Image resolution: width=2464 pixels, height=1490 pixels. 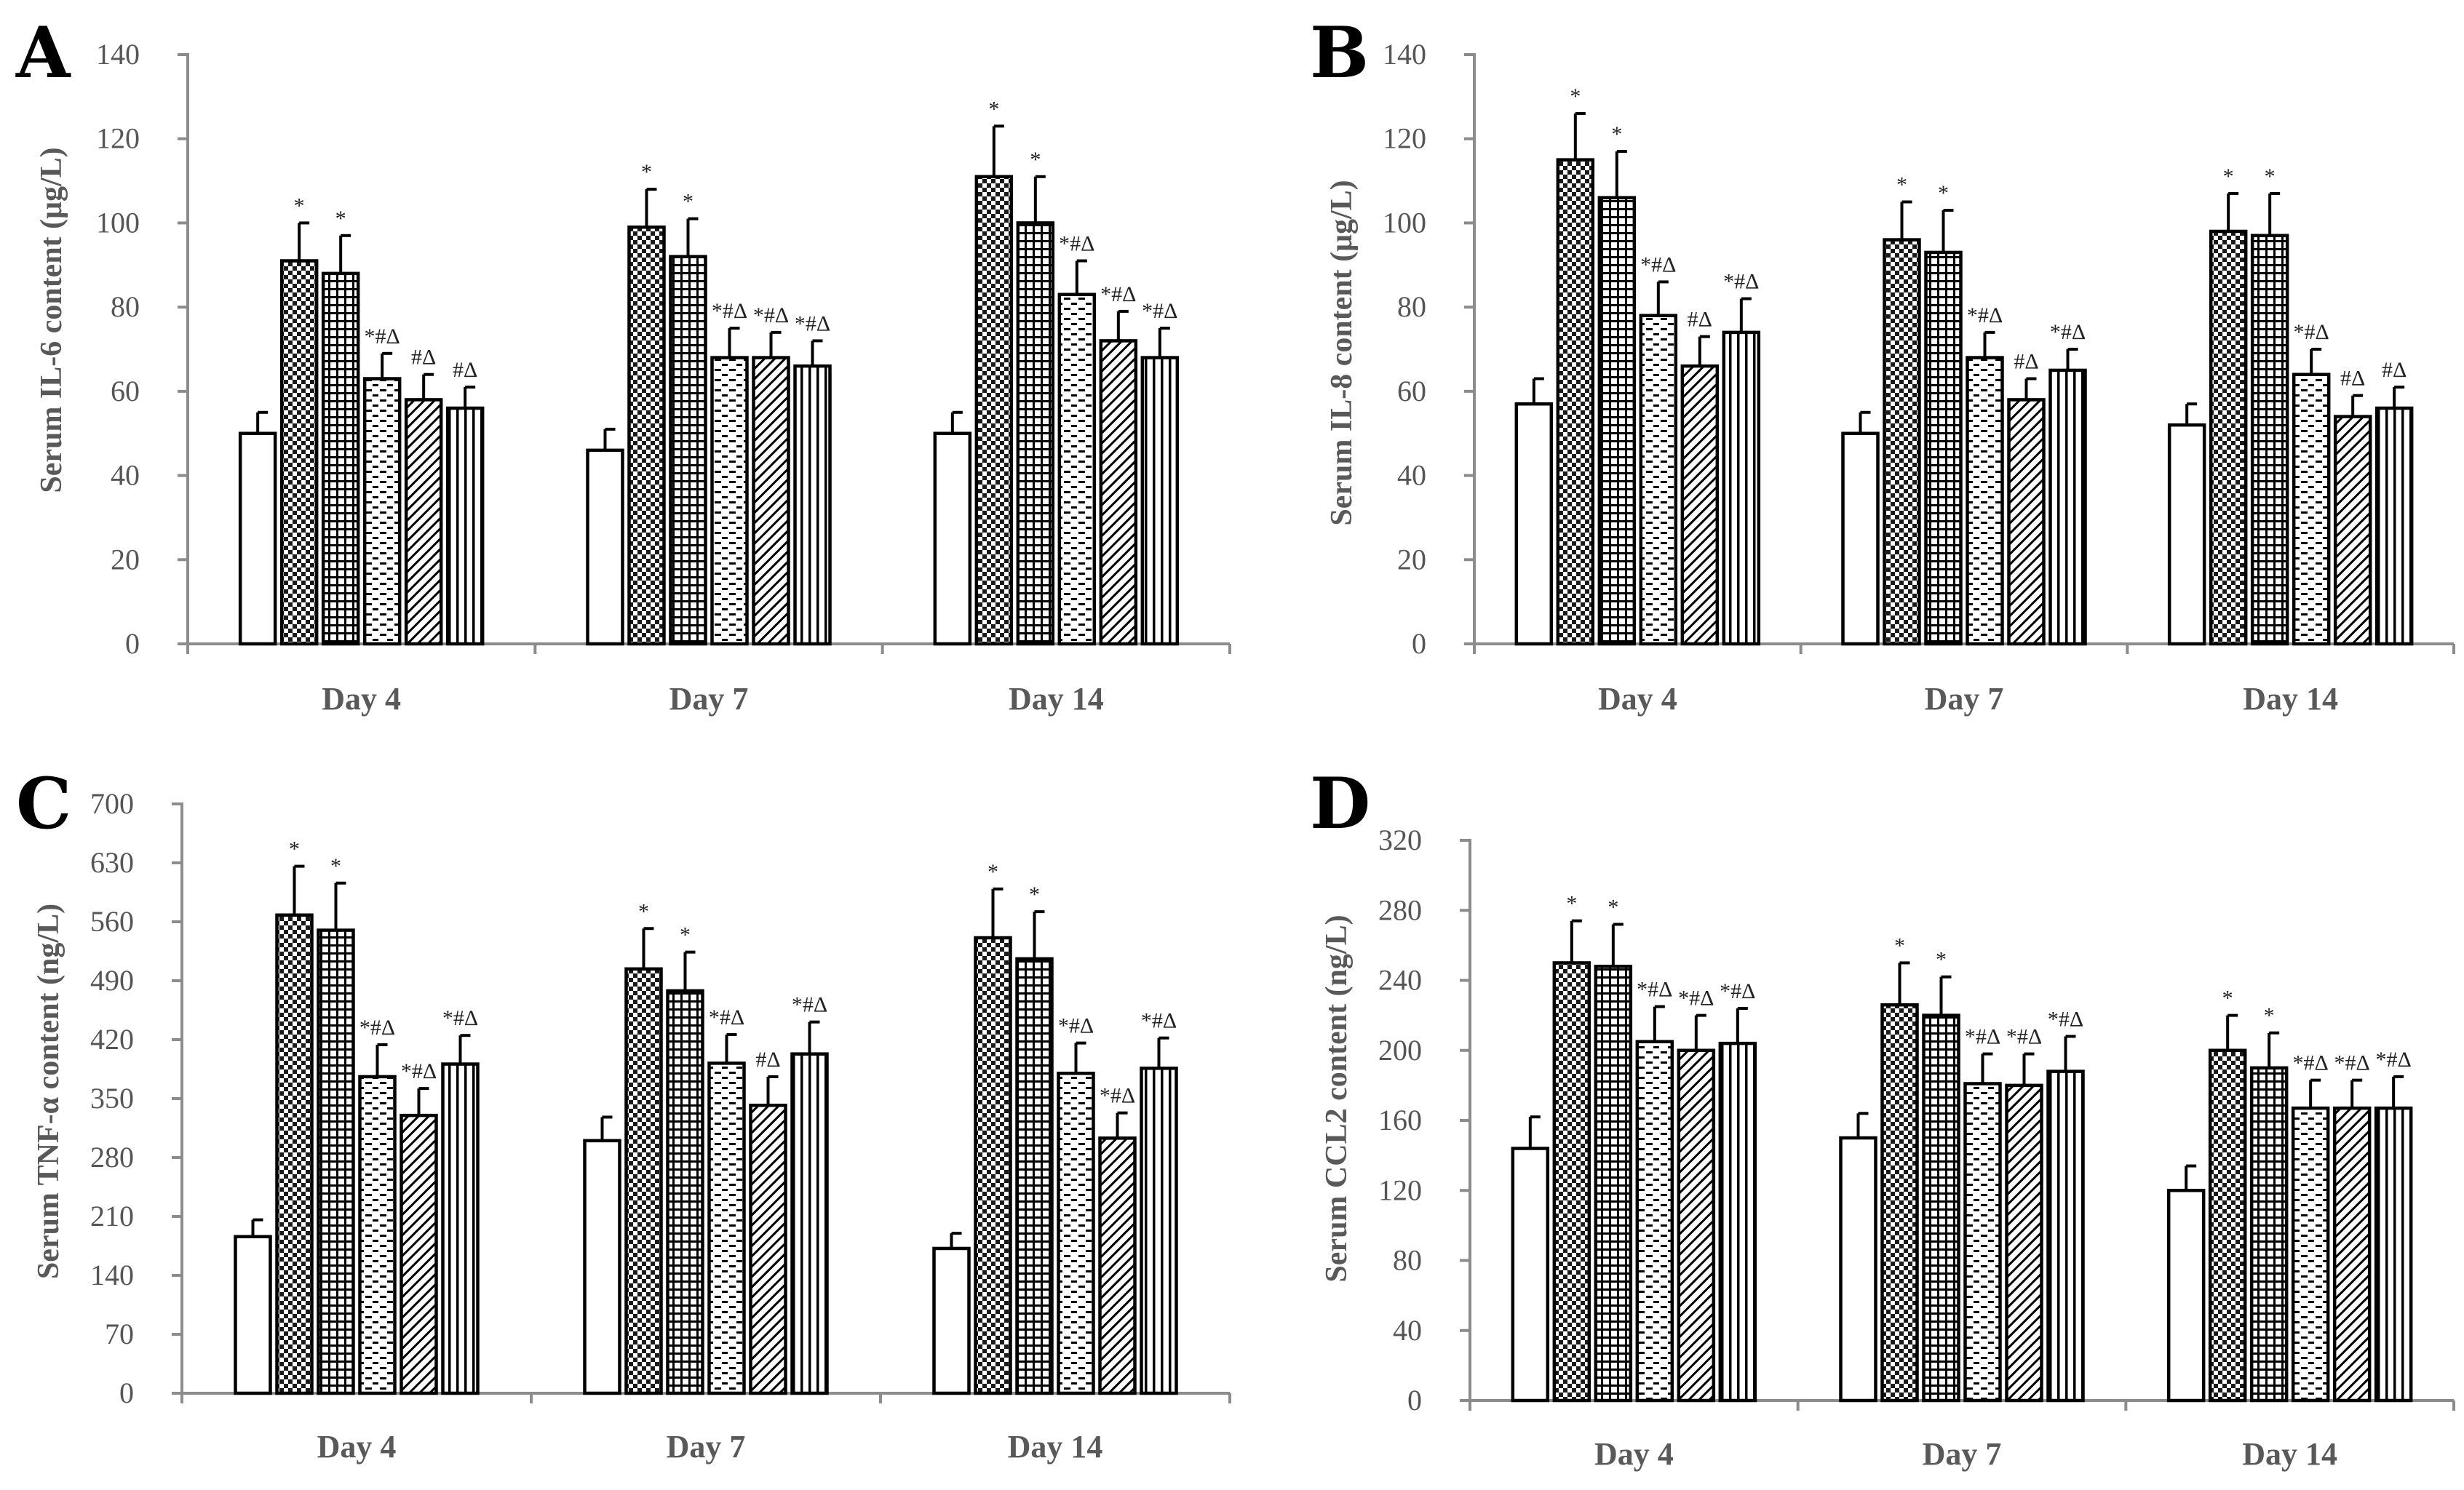 I want to click on y-tick-label: 140, so click(x=112, y=1275).